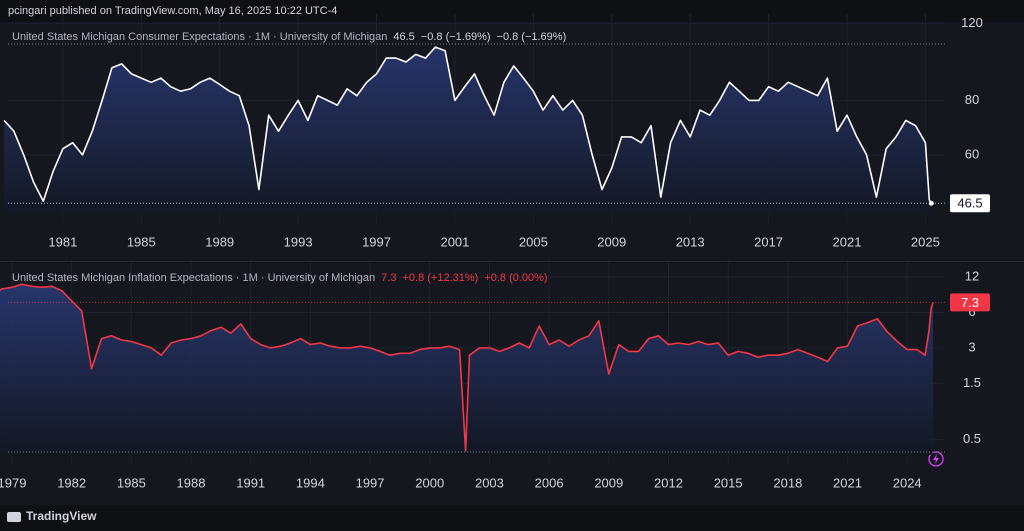 The width and height of the screenshot is (1024, 531). I want to click on x-tick-label: 2001, so click(454, 241).